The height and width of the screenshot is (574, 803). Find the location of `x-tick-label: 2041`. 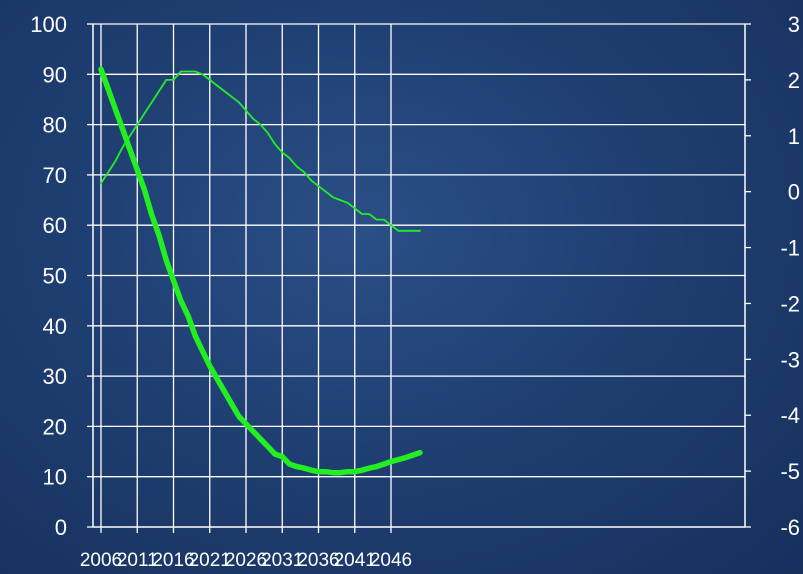

x-tick-label: 2041 is located at coordinates (355, 560).